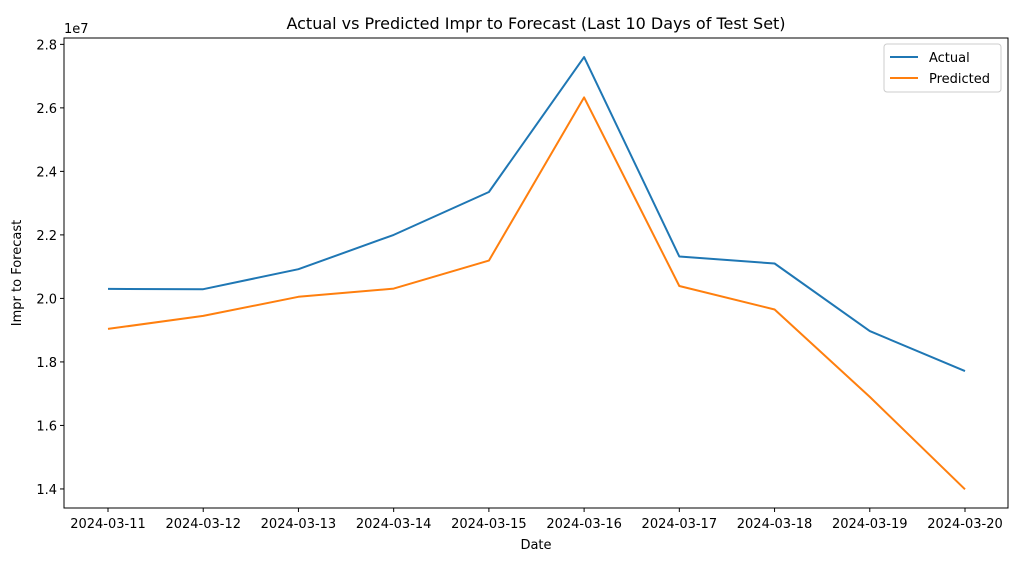 This screenshot has height=569, width=1024. Describe the element at coordinates (108, 524) in the screenshot. I see `x-tick-label: 2024-03-11` at that location.